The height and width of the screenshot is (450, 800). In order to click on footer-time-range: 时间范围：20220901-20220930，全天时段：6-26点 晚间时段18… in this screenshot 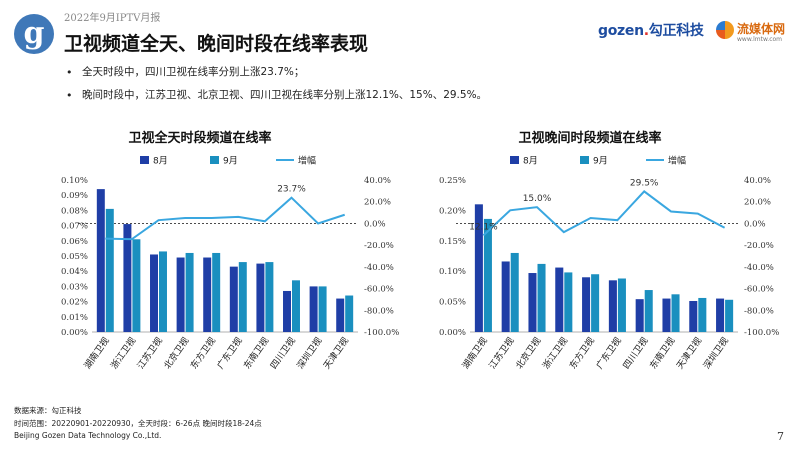, I will do `click(138, 423)`.